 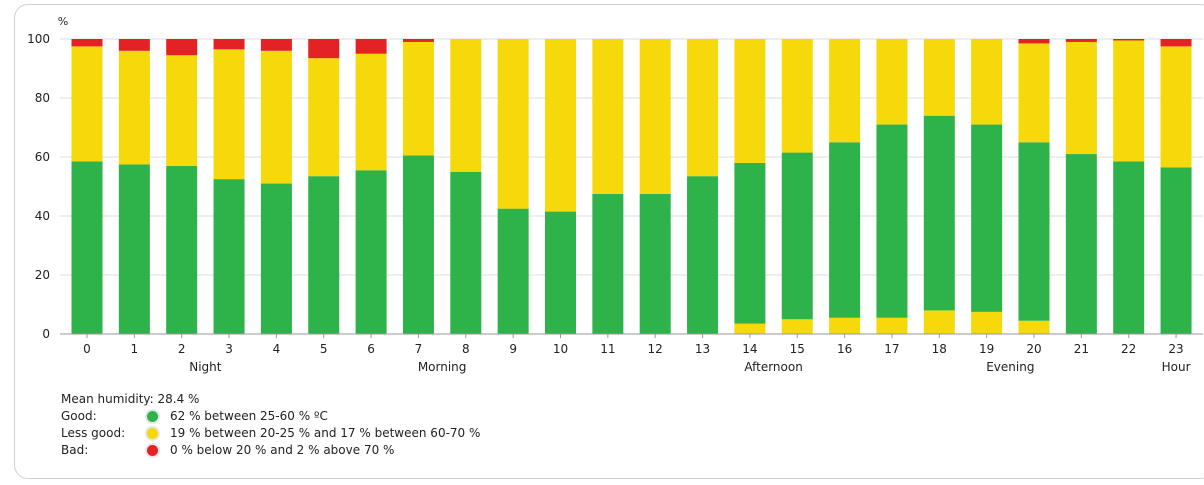 What do you see at coordinates (939, 349) in the screenshot?
I see `x-tick-label: 18` at bounding box center [939, 349].